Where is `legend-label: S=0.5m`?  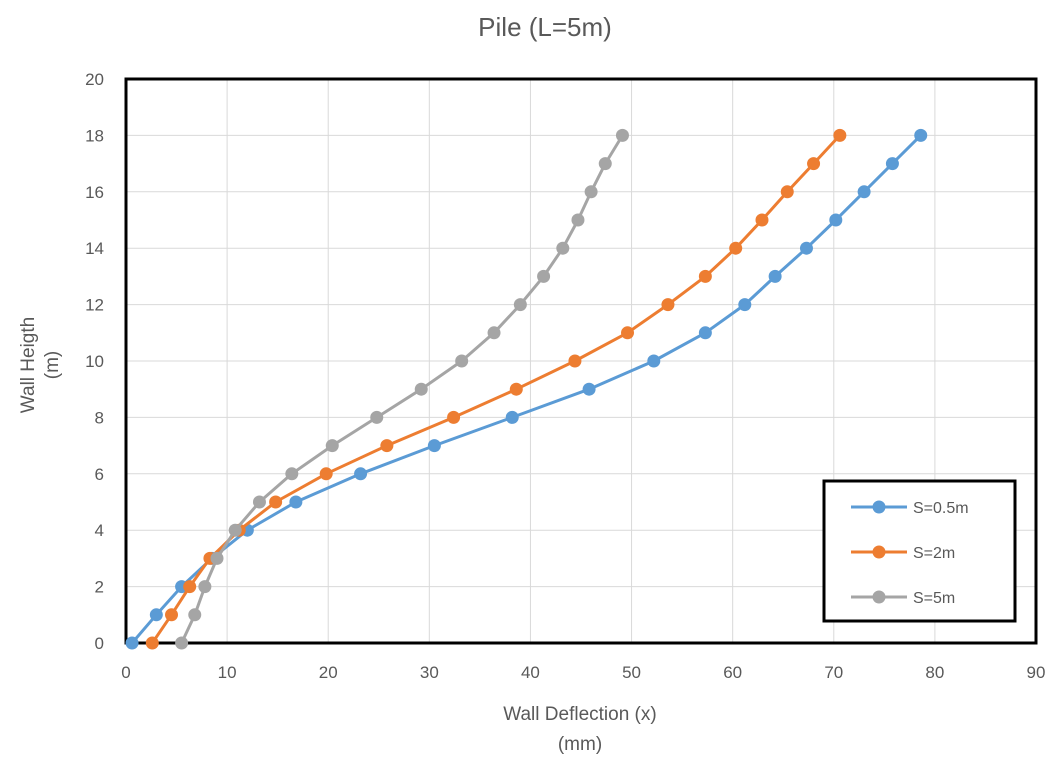 legend-label: S=0.5m is located at coordinates (941, 508).